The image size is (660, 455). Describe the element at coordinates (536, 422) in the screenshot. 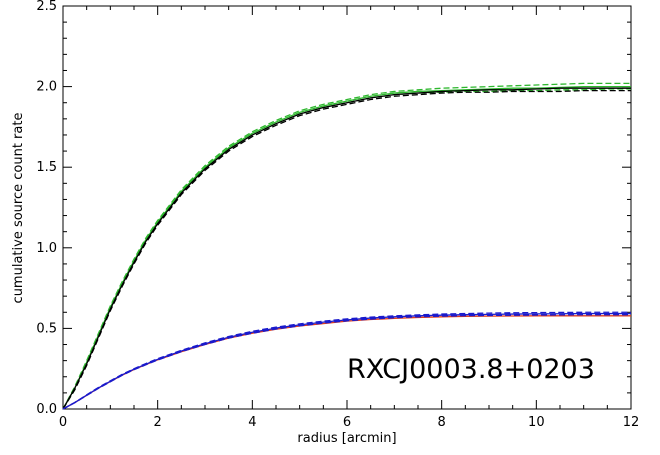

I see `x-tick-label: 10` at that location.